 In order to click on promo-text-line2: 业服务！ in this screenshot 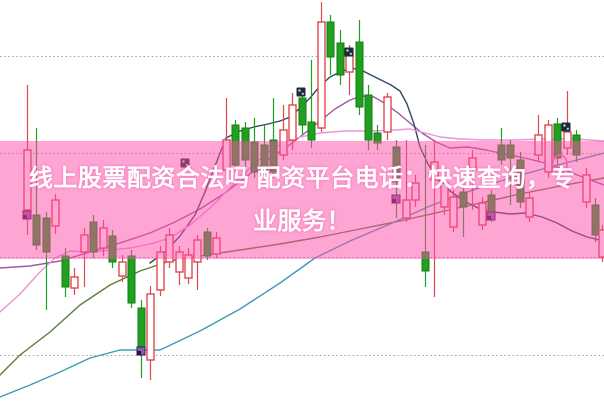, I will do `click(302, 221)`.